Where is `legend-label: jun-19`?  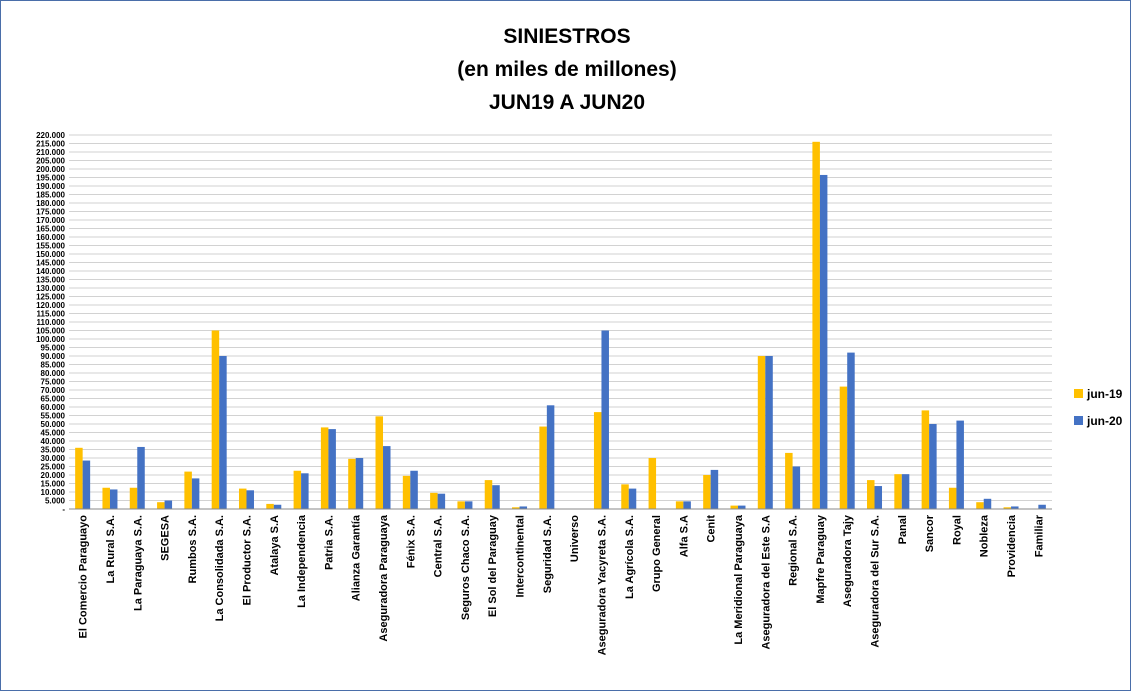 legend-label: jun-19 is located at coordinates (1104, 394).